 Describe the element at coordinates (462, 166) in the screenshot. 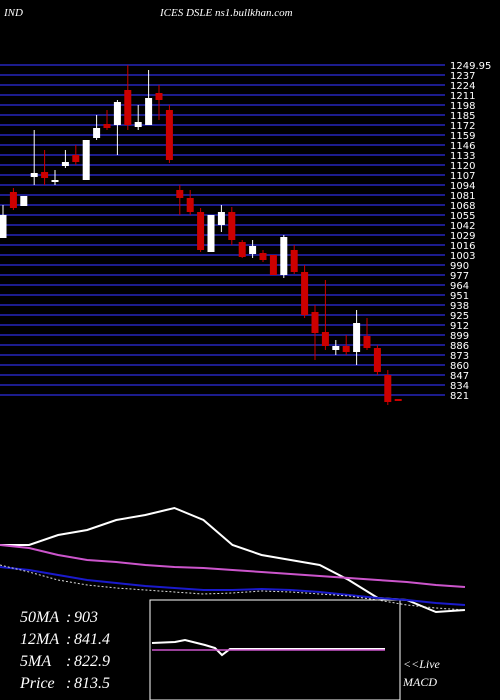

I see `y-tick-label: 1120` at that location.